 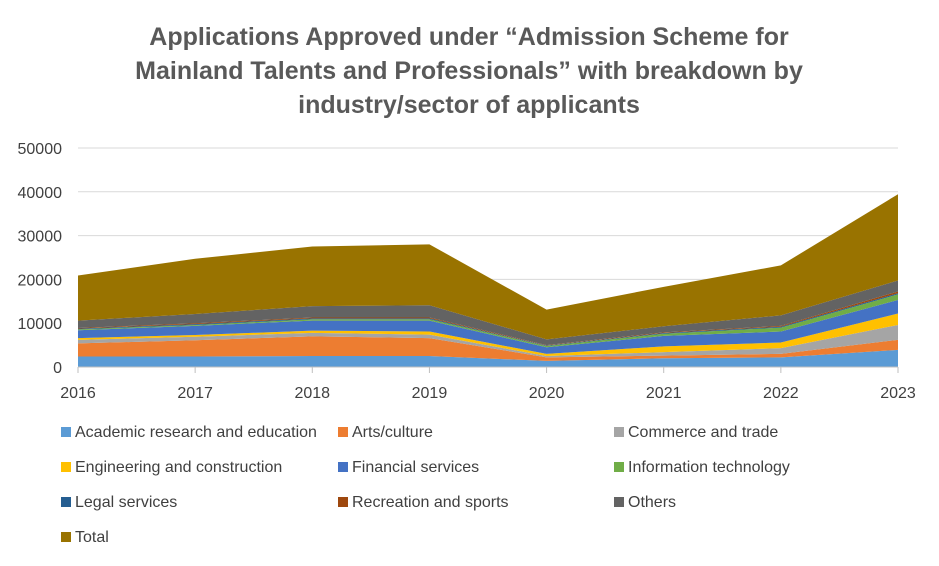 I want to click on y-tick-label: 40000, so click(x=40, y=193).